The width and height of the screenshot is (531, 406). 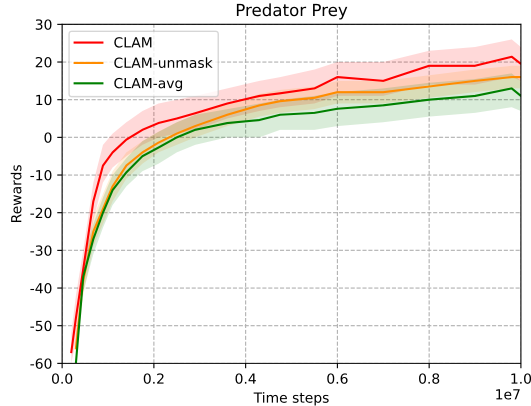 I want to click on y-tick-label: -60, so click(x=41, y=363).